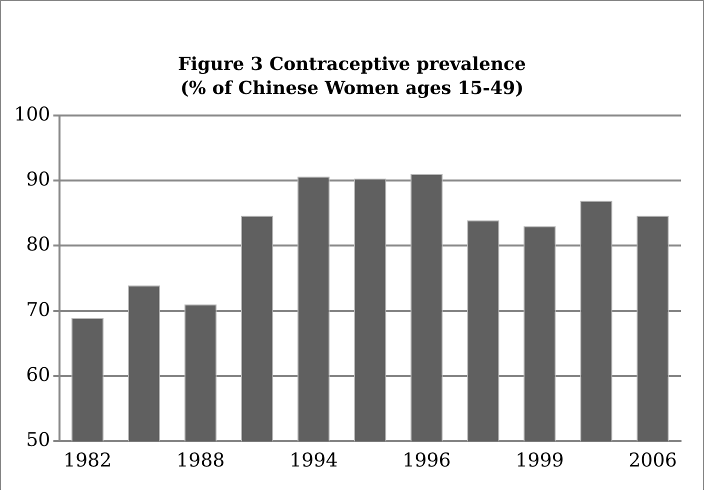 Image resolution: width=704 pixels, height=491 pixels. What do you see at coordinates (87, 461) in the screenshot?
I see `x-tick-label: 1982` at bounding box center [87, 461].